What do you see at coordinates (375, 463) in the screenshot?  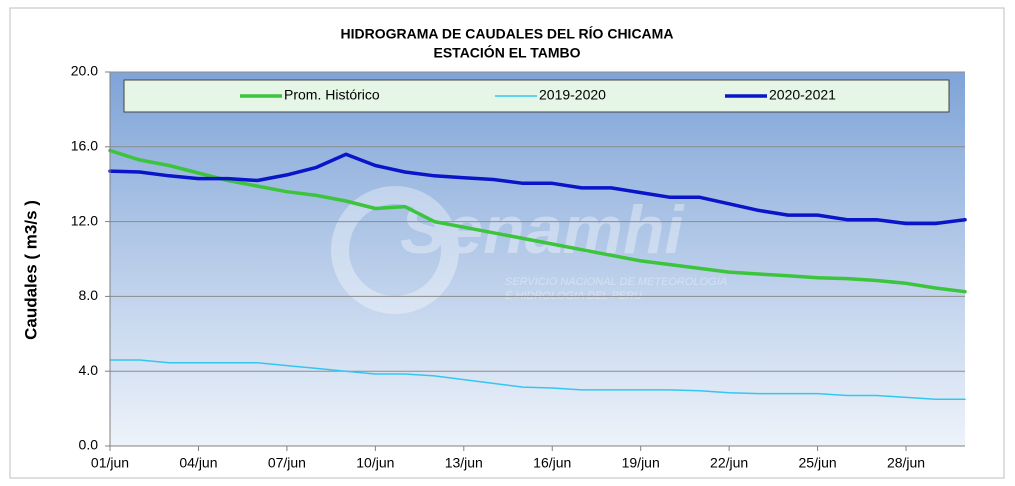 I see `x-tick-label: 10/jun` at bounding box center [375, 463].